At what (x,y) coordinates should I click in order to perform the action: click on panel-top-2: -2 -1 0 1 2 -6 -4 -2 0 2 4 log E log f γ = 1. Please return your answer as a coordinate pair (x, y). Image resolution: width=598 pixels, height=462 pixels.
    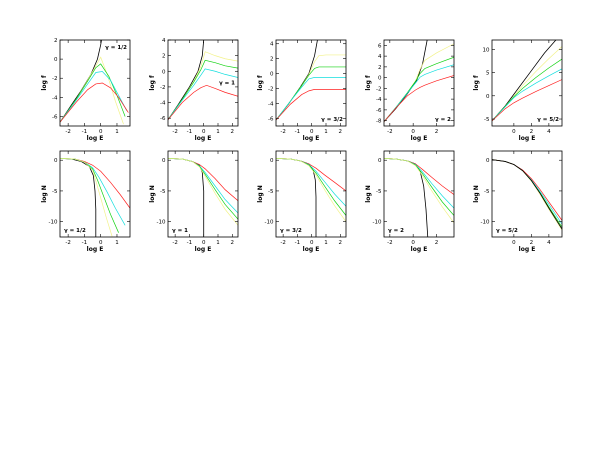
    Looking at the image, I should click on (194, 90).